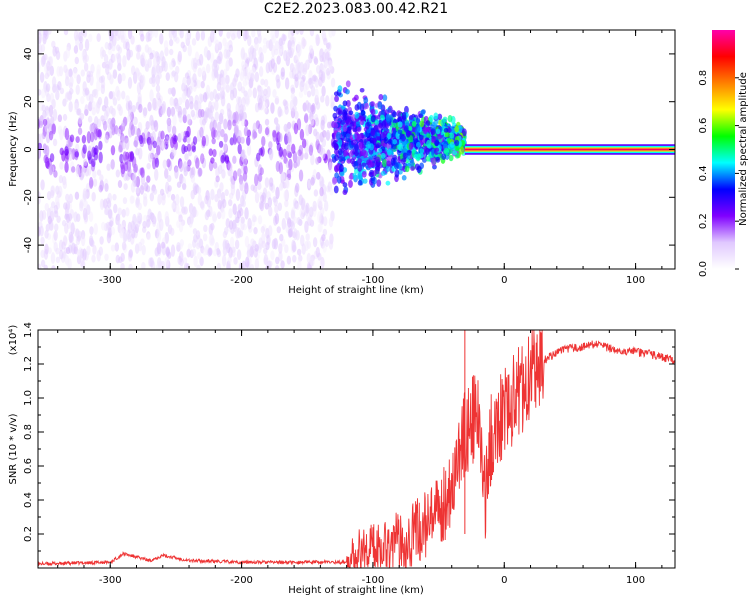 The image size is (750, 600). What do you see at coordinates (703, 78) in the screenshot?
I see `colorbar-tick-label: 0.8` at bounding box center [703, 78].